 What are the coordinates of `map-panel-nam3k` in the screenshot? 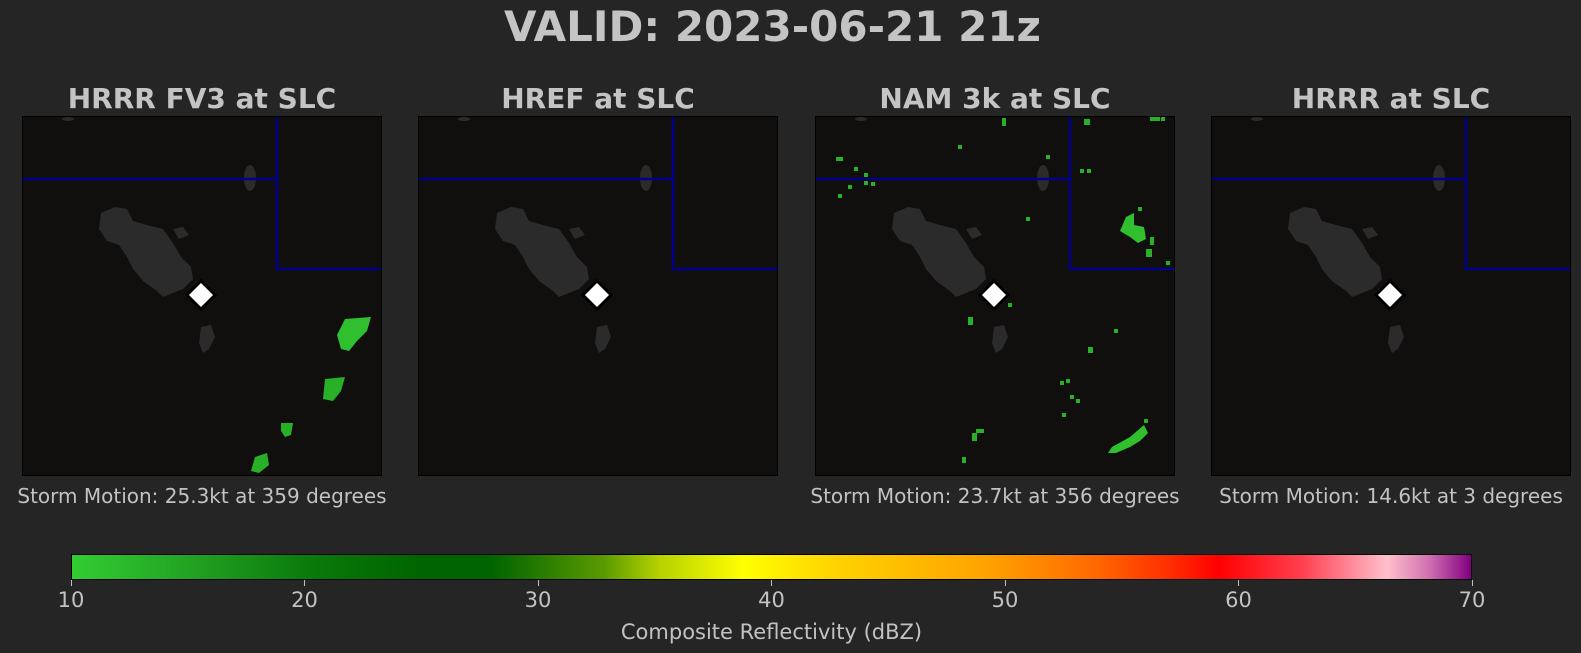 It's located at (995, 296).